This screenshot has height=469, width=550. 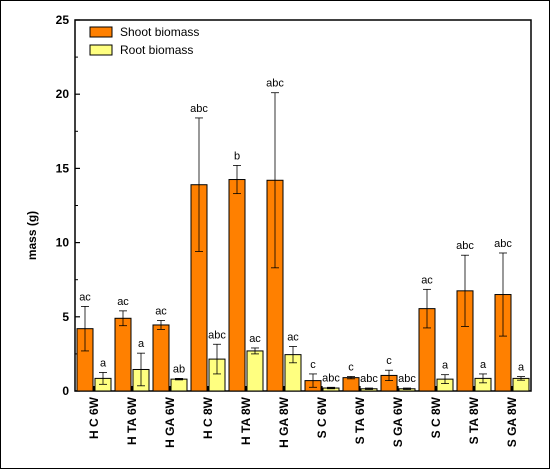 I want to click on x-category-label: S GA 8W, so click(x=512, y=421).